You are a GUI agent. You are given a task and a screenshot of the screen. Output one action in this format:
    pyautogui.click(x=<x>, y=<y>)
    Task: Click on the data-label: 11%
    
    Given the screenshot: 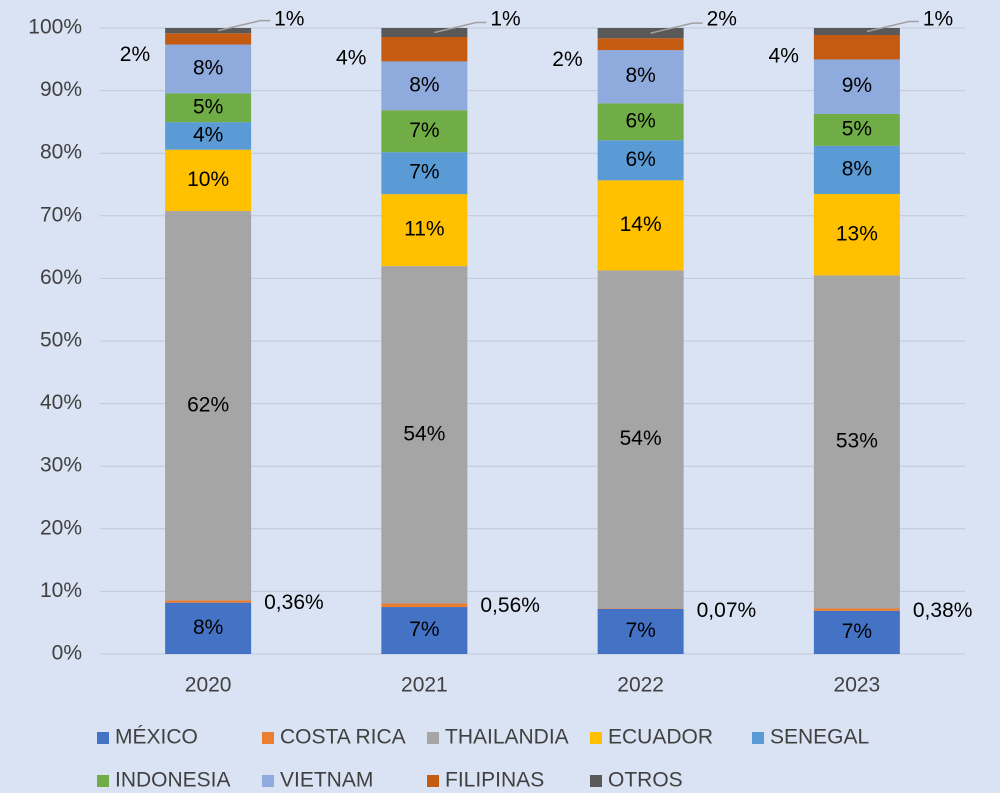 What is the action you would take?
    pyautogui.click(x=424, y=229)
    